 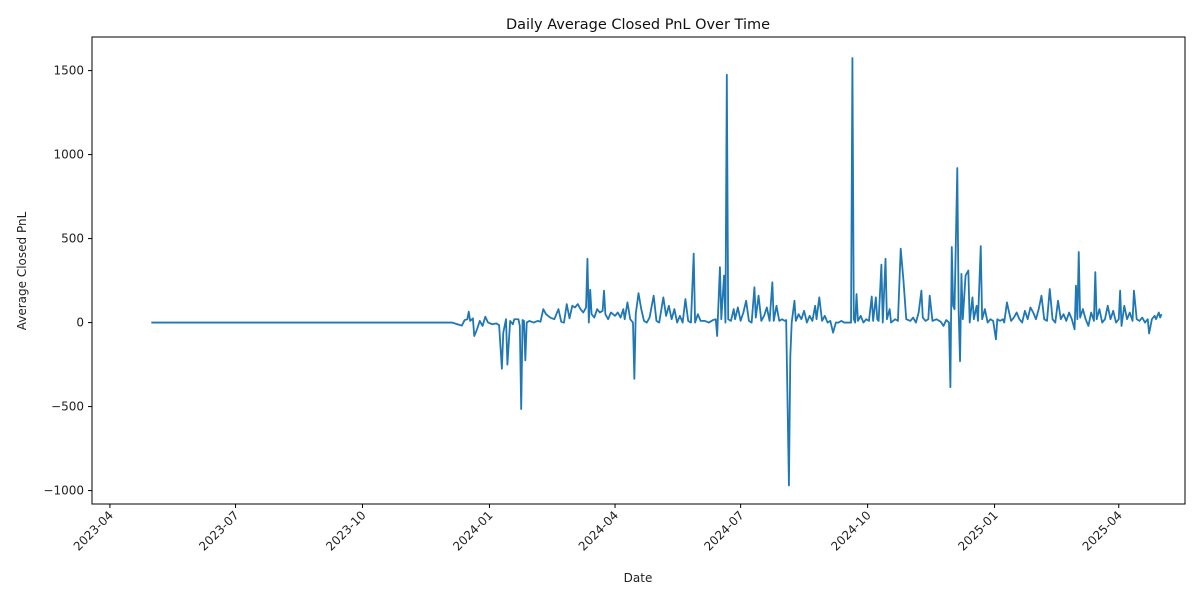 I want to click on chart-title: Daily Average Closed PnL Over Time, so click(x=638, y=25).